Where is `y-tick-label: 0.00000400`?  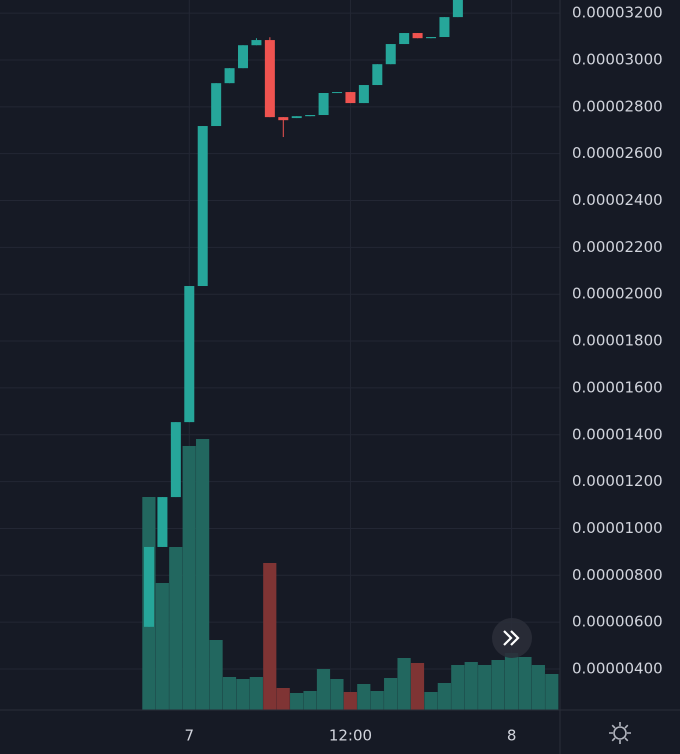
y-tick-label: 0.00000400 is located at coordinates (617, 669).